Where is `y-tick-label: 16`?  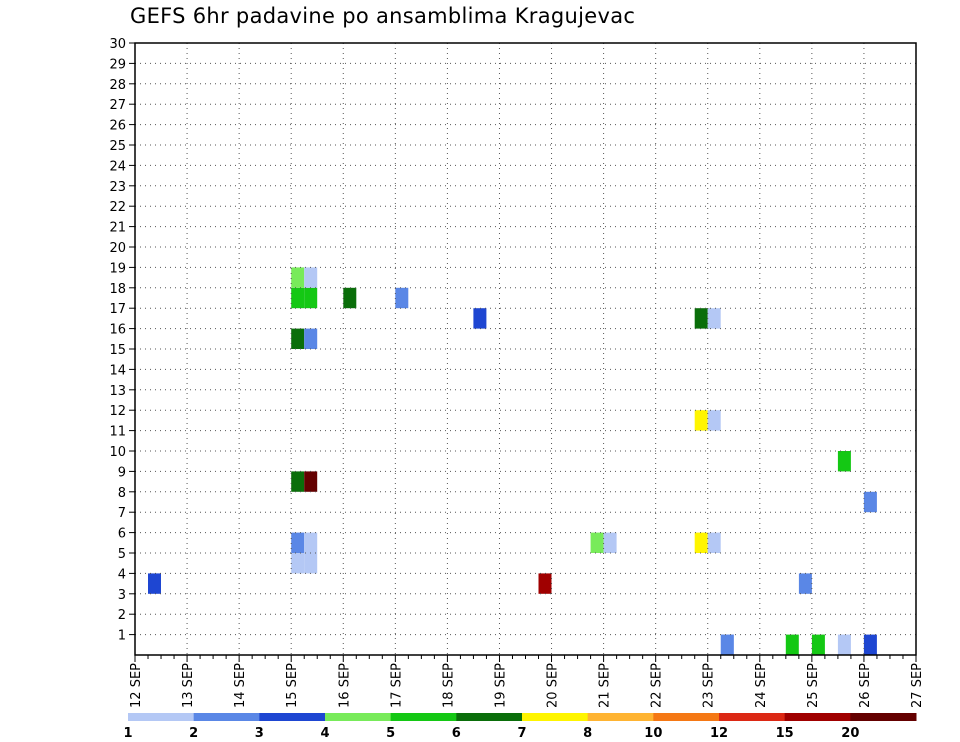 y-tick-label: 16 is located at coordinates (117, 330).